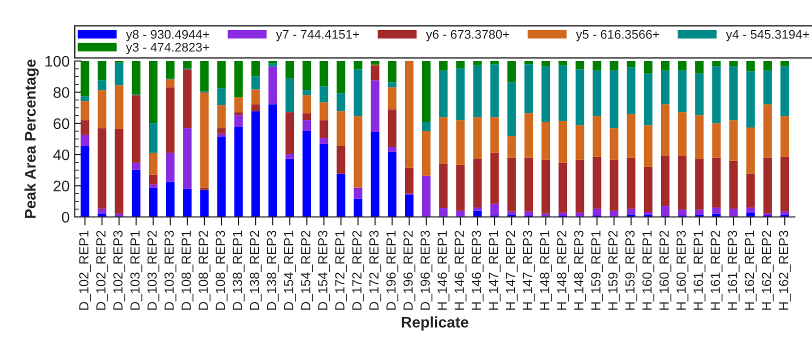  What do you see at coordinates (375, 270) in the screenshot?
I see `x-tick-label: D_172_REP3` at bounding box center [375, 270].